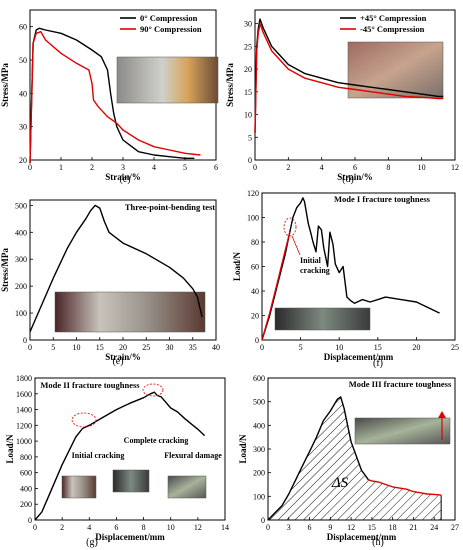 The image size is (463, 550). Describe the element at coordinates (259, 378) in the screenshot. I see `y-tick-label: 600` at that location.